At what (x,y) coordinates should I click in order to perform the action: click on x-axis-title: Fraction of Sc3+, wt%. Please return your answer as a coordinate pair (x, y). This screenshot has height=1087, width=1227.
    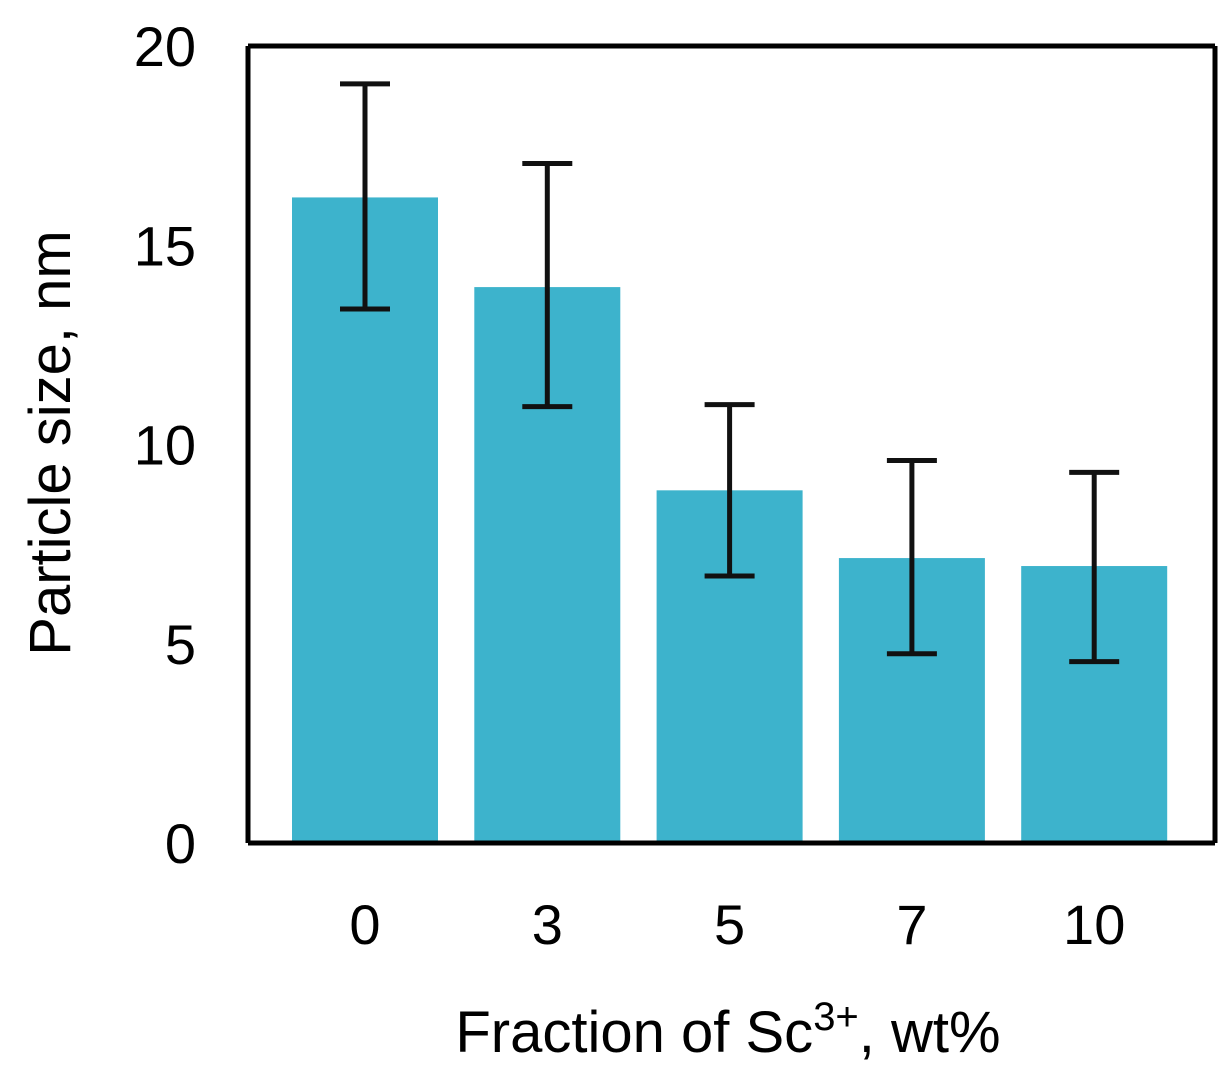
    Looking at the image, I should click on (727, 1030).